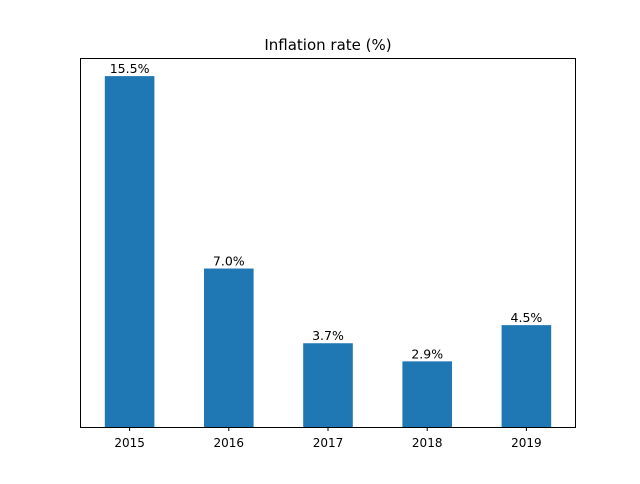 Image resolution: width=640 pixels, height=484 pixels. What do you see at coordinates (427, 353) in the screenshot?
I see `data-label-2018: 2.9%` at bounding box center [427, 353].